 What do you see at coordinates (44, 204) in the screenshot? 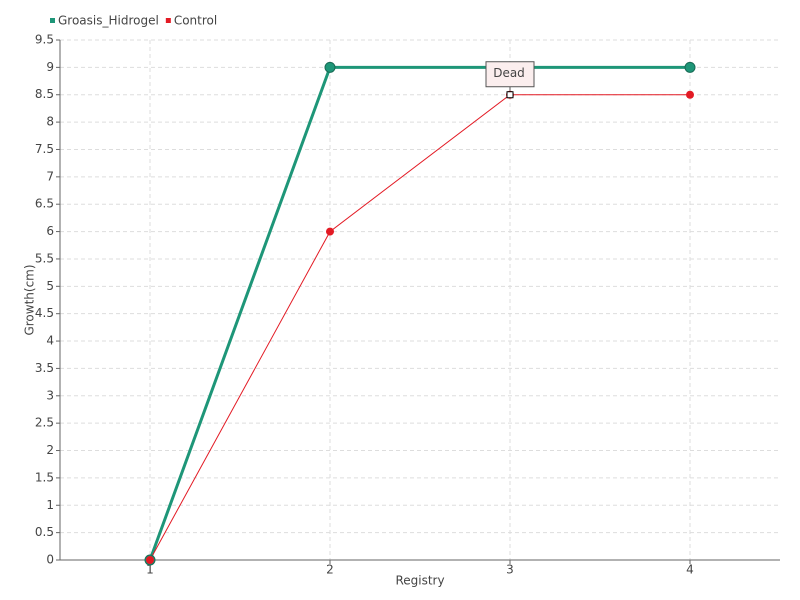
I see `y-tick-label: 6.5` at bounding box center [44, 204].